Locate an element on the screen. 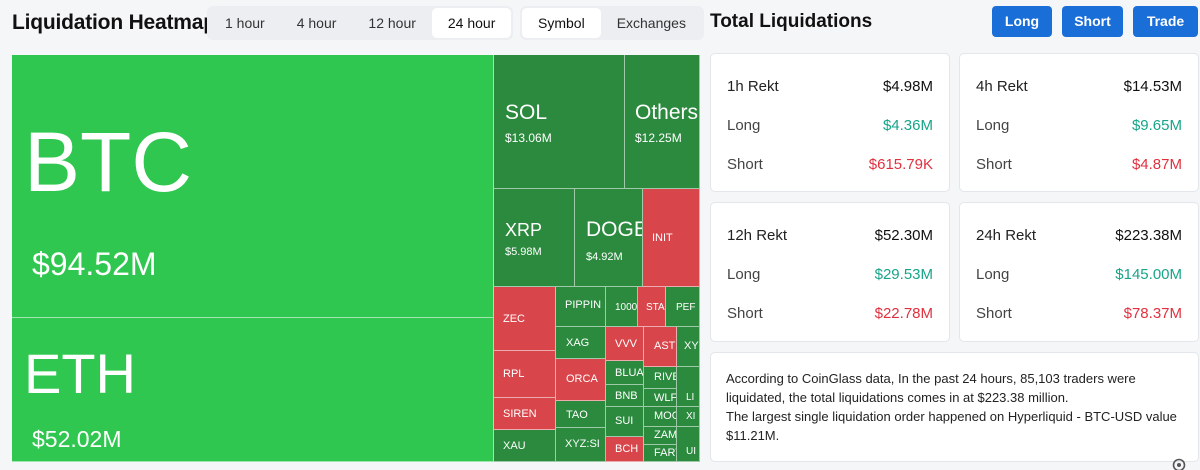 This screenshot has height=470, width=1200. stat-long-value: $4.36M is located at coordinates (907, 125).